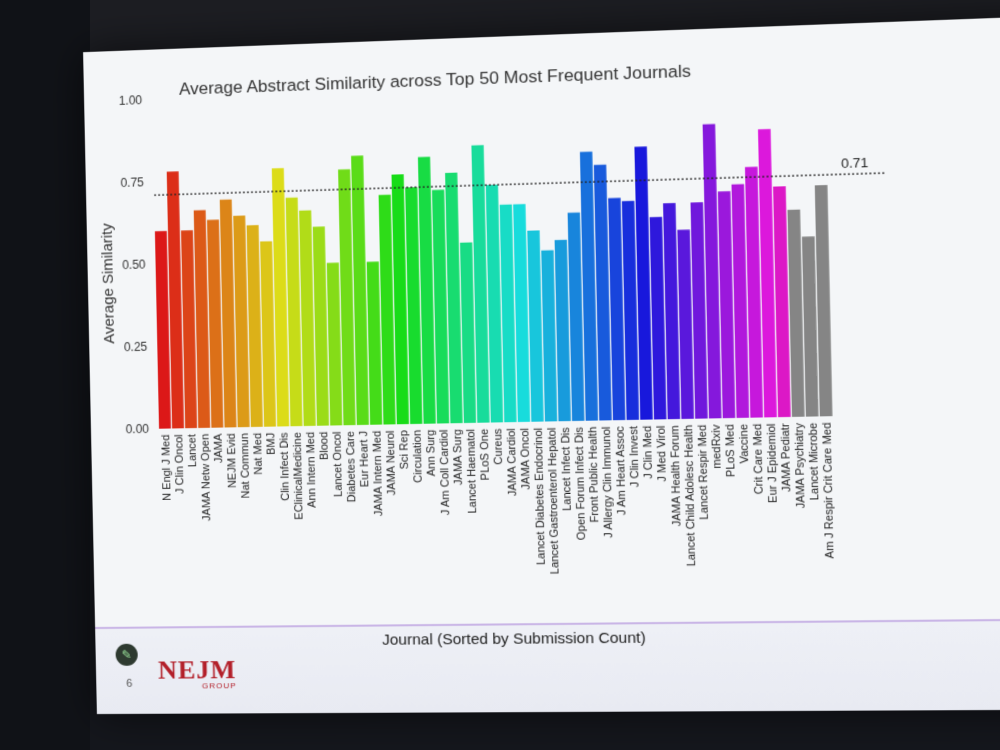 Image resolution: width=1000 pixels, height=750 pixels. I want to click on x-tick-label: Eur J Epidemiol, so click(772, 463).